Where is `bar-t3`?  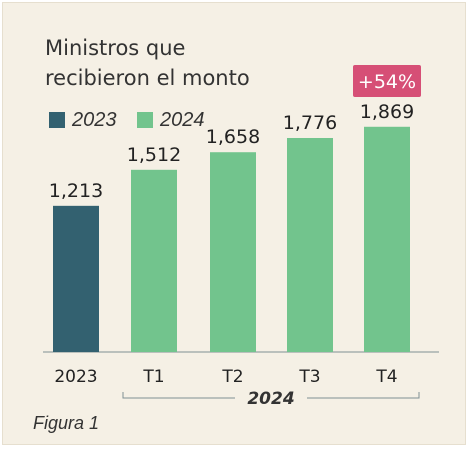 bar-t3 is located at coordinates (310, 244).